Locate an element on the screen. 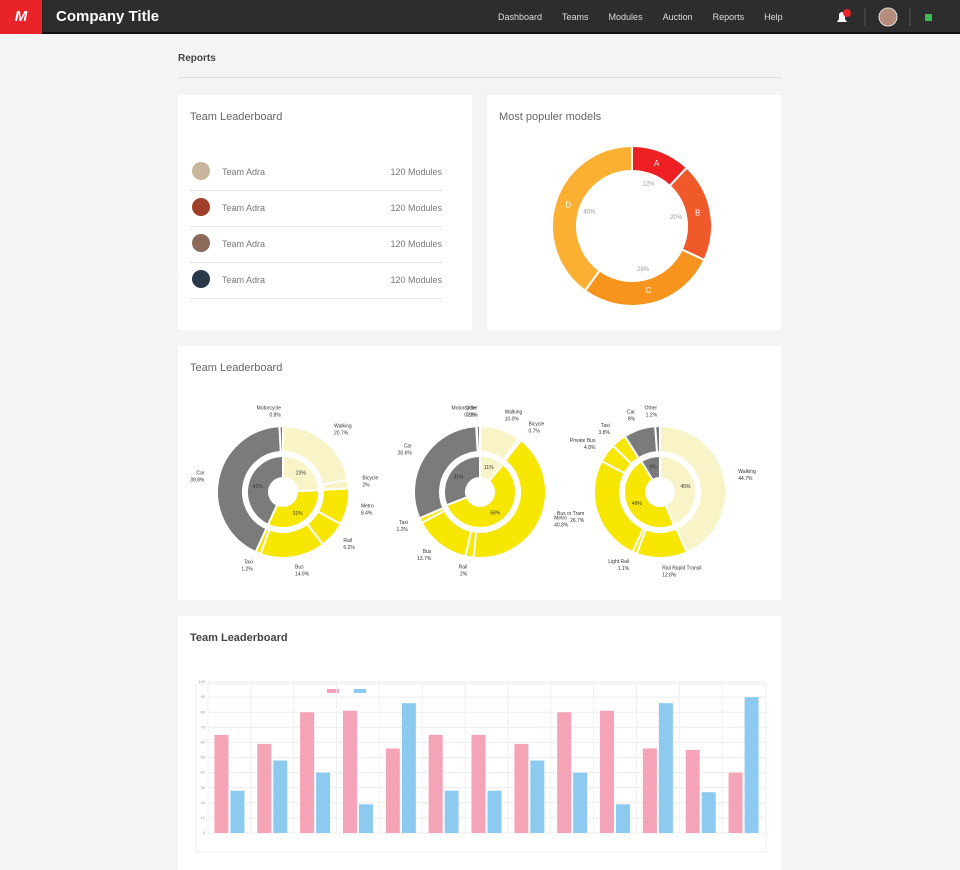 This screenshot has width=960, height=870. segment-label: D is located at coordinates (568, 204).